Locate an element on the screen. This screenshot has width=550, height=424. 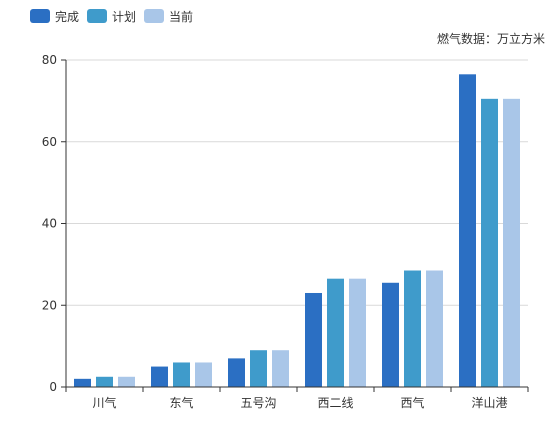
y-tick-label: 80 is located at coordinates (49, 60).